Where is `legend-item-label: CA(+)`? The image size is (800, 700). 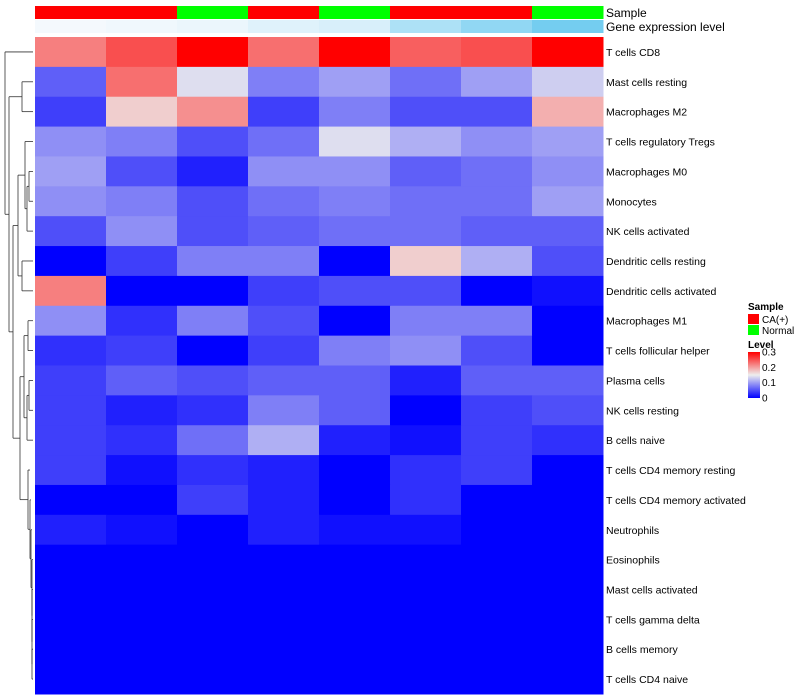 legend-item-label: CA(+) is located at coordinates (775, 320).